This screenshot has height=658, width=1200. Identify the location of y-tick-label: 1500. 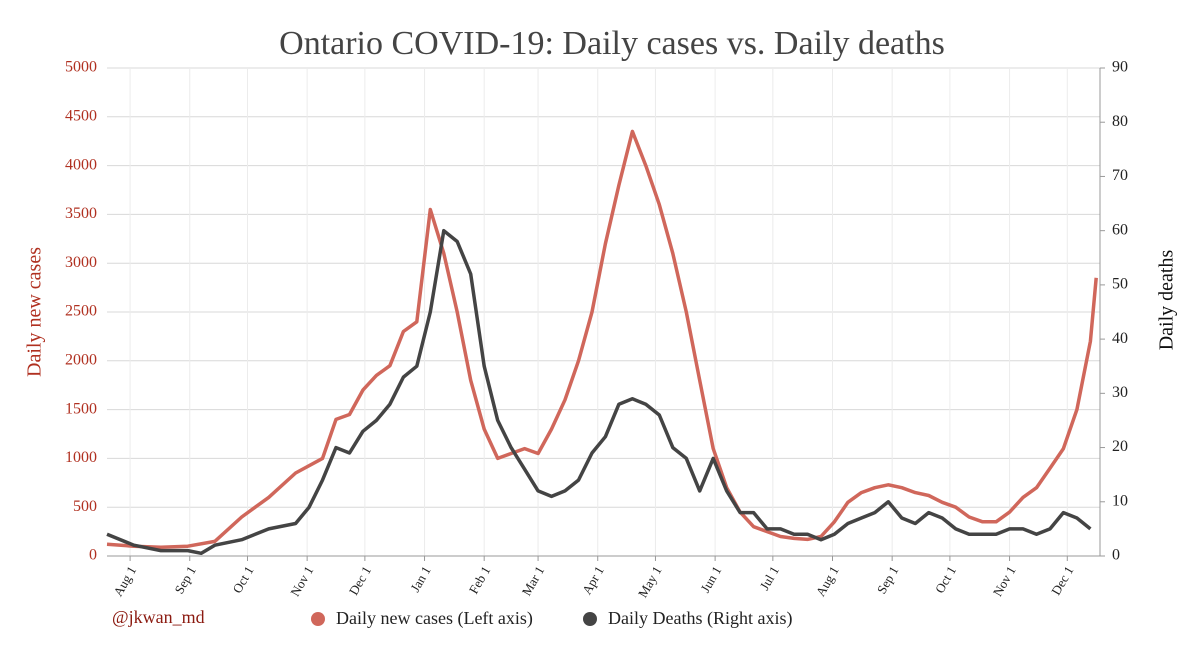
(81, 408).